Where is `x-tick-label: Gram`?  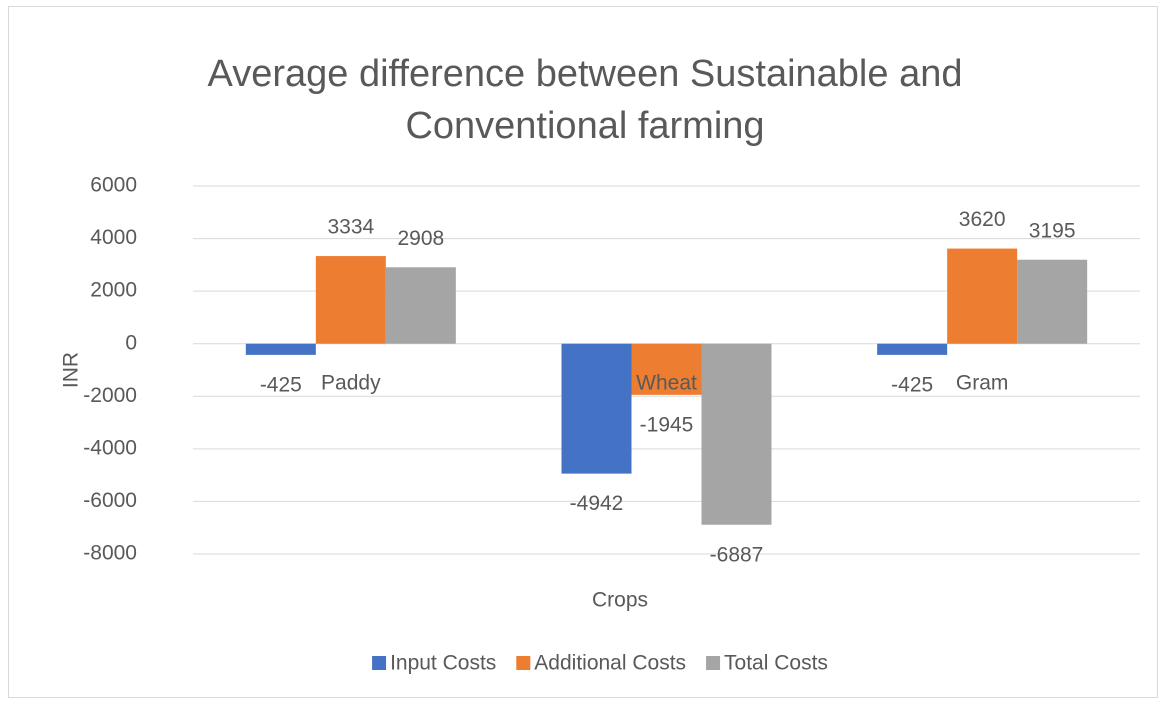
x-tick-label: Gram is located at coordinates (982, 382).